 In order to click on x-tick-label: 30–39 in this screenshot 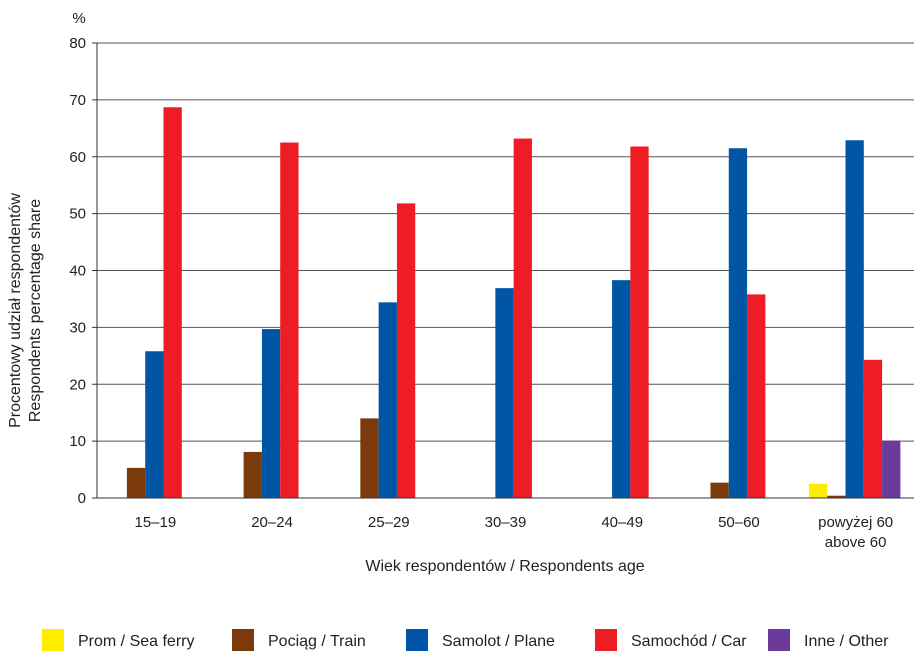, I will do `click(506, 522)`.